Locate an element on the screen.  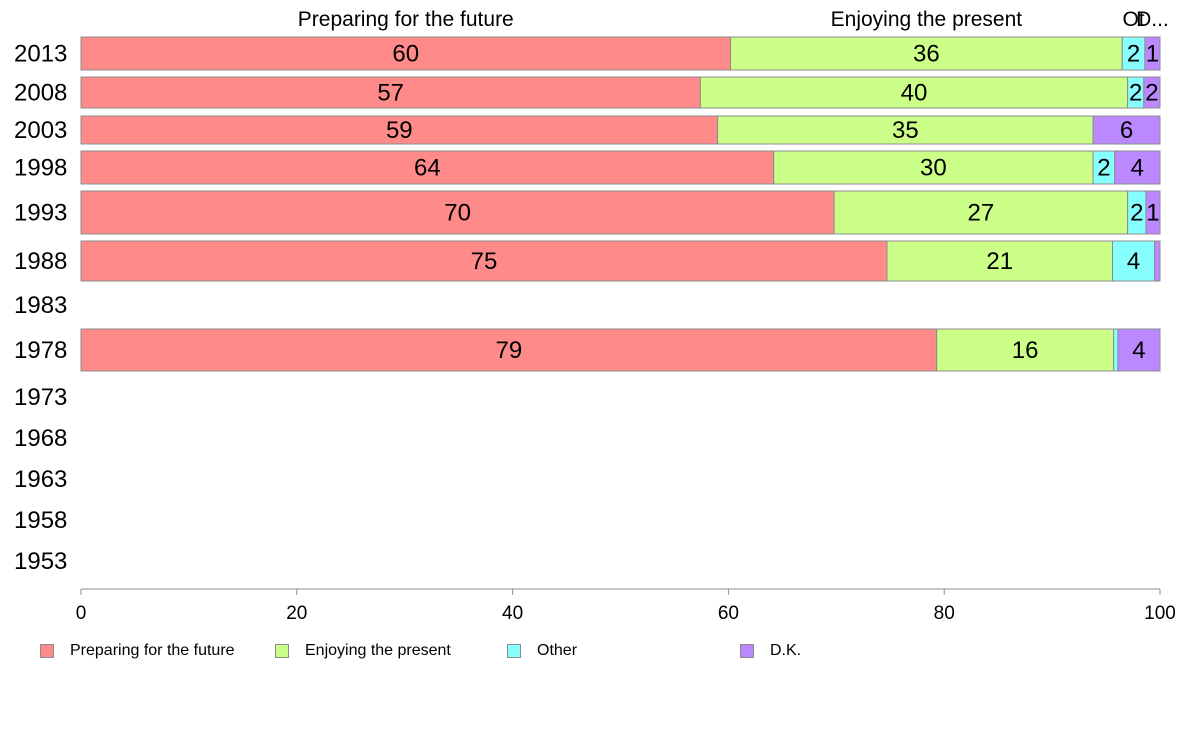
legend-item-other: Other is located at coordinates (542, 651).